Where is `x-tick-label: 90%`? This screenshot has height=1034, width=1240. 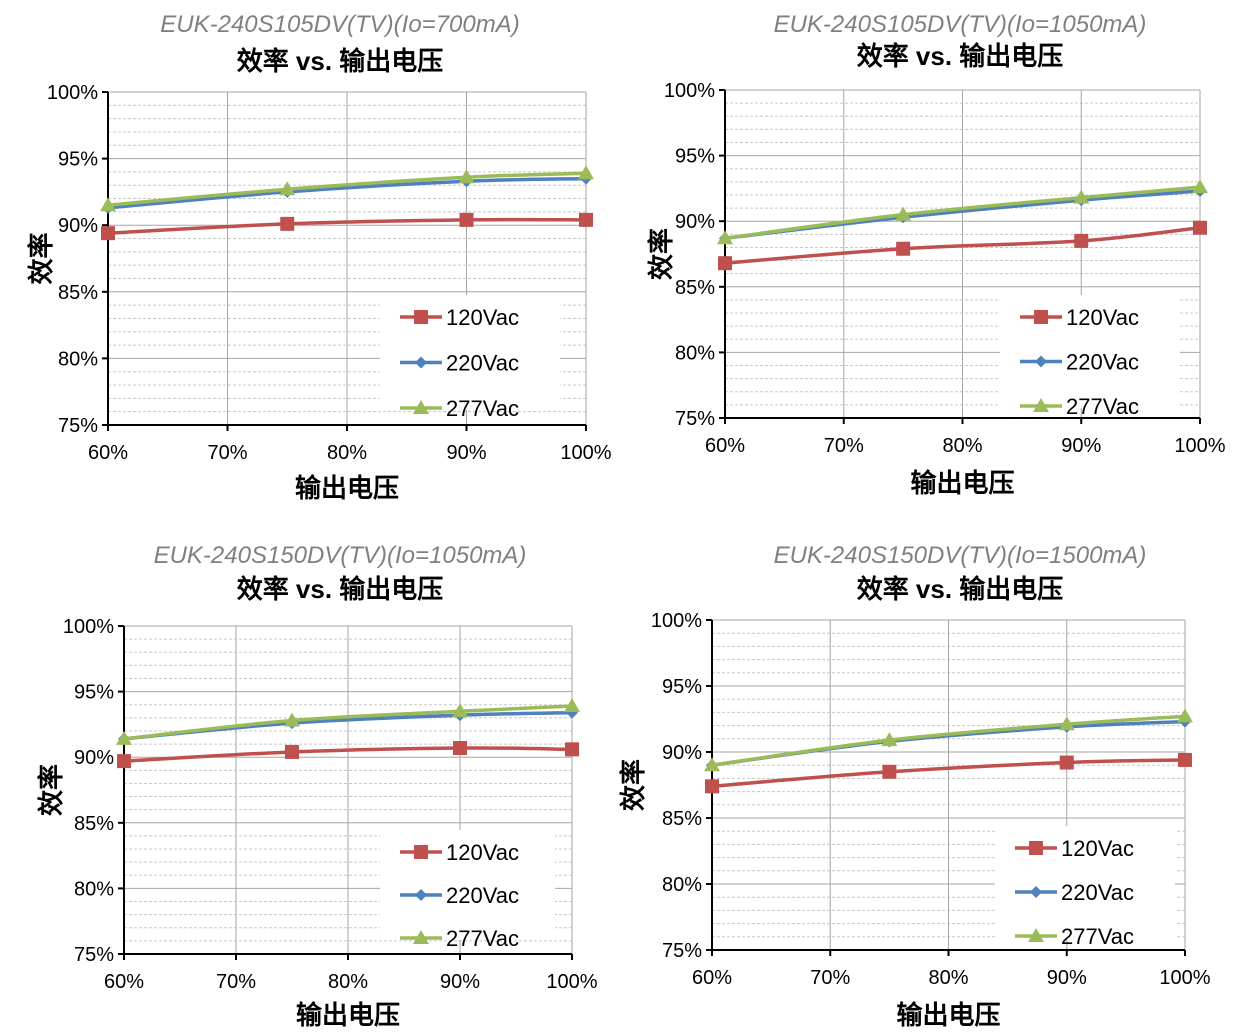
x-tick-label: 90% is located at coordinates (1067, 978).